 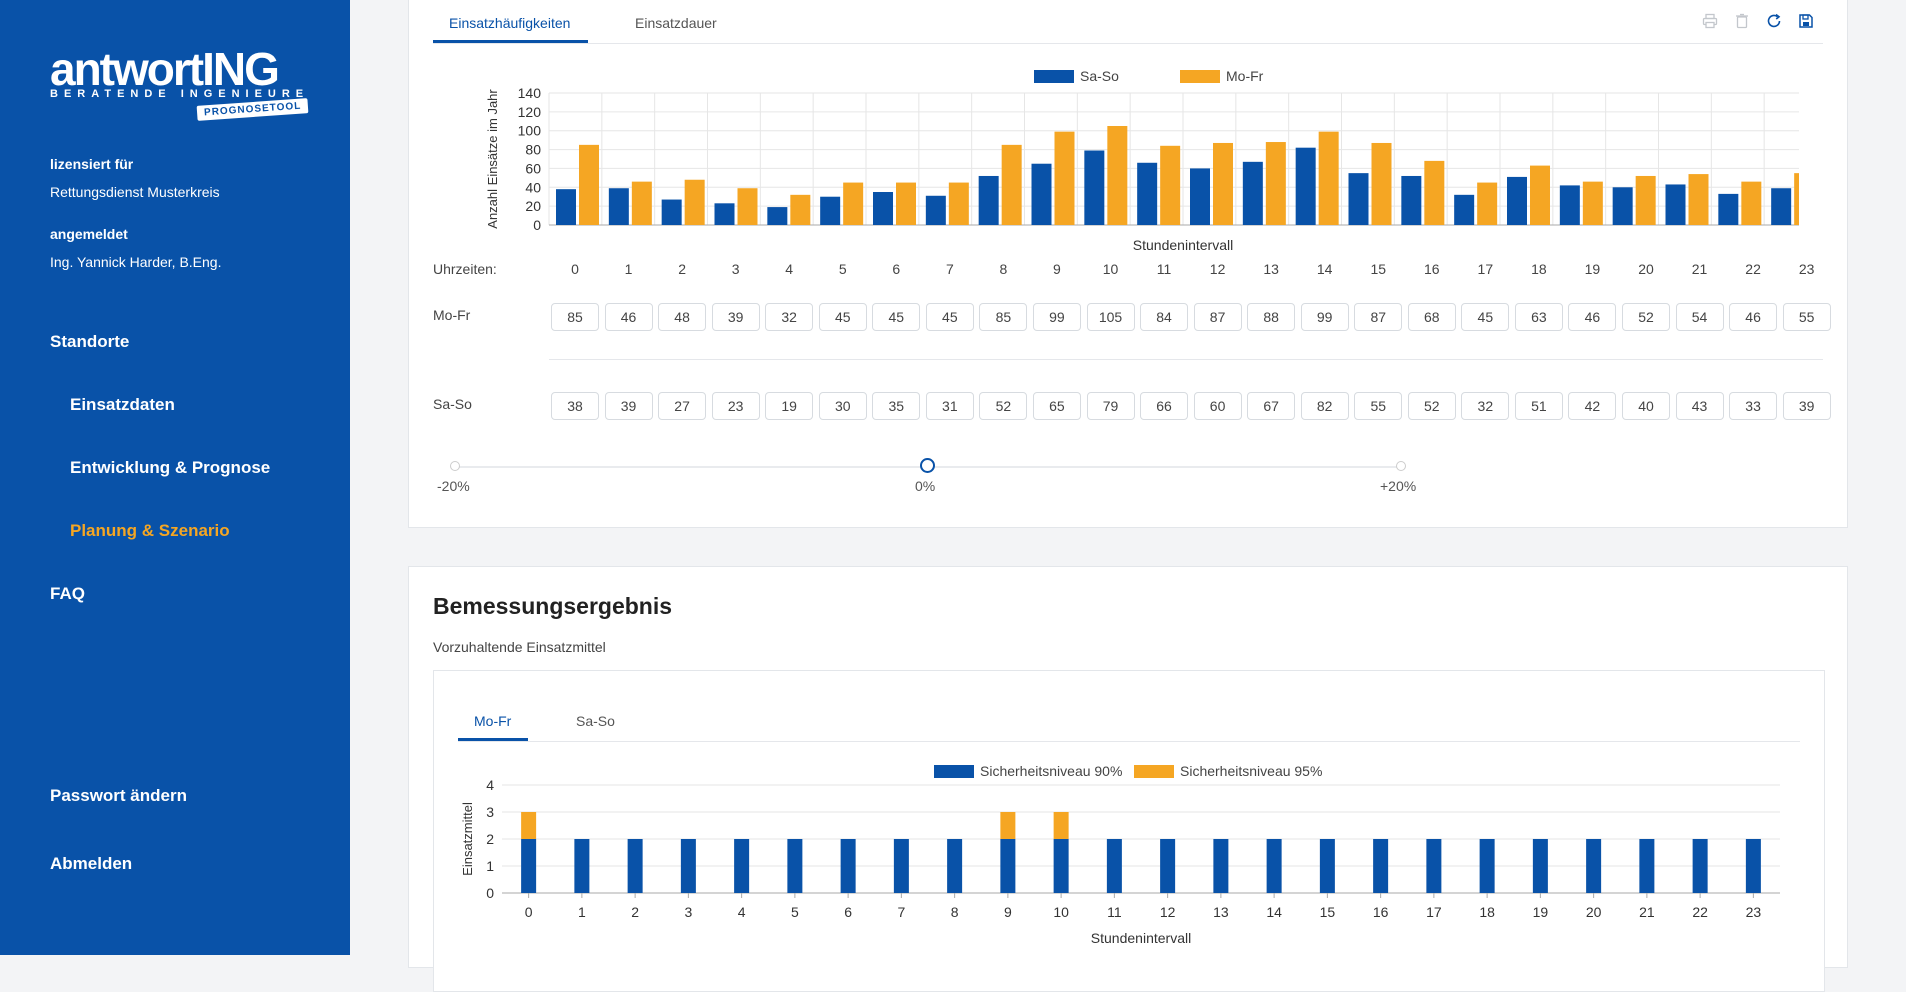 I want to click on saso-value-input: 27, so click(x=682, y=406).